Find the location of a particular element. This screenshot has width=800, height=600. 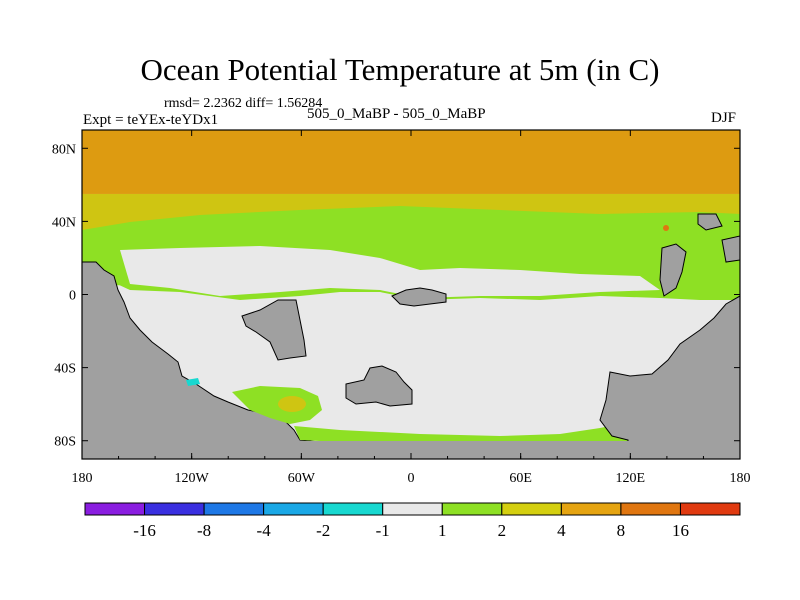

stats-text: rmsd= 2.2362 diff= 1.56284 is located at coordinates (243, 103).